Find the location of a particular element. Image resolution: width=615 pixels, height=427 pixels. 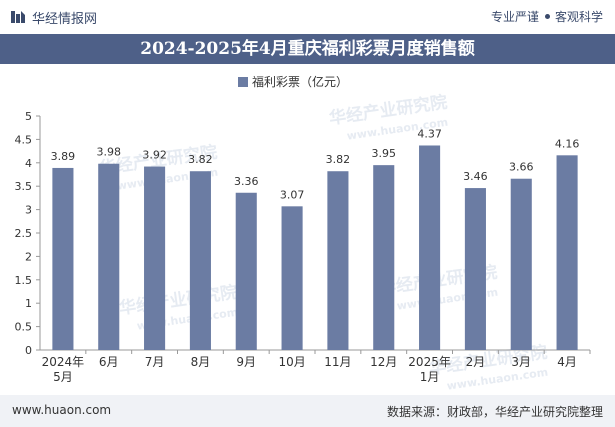

x-tick-label: 8月 is located at coordinates (201, 362).